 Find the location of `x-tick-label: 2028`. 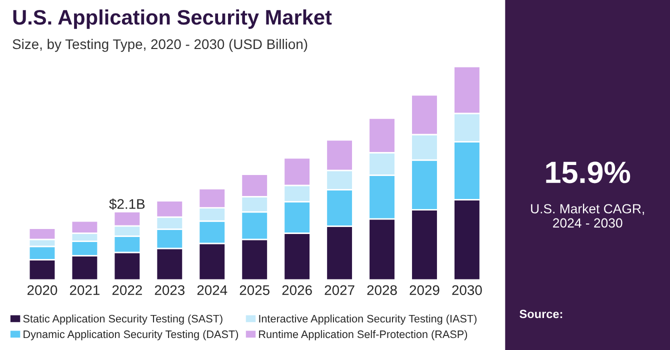

x-tick-label: 2028 is located at coordinates (382, 290).